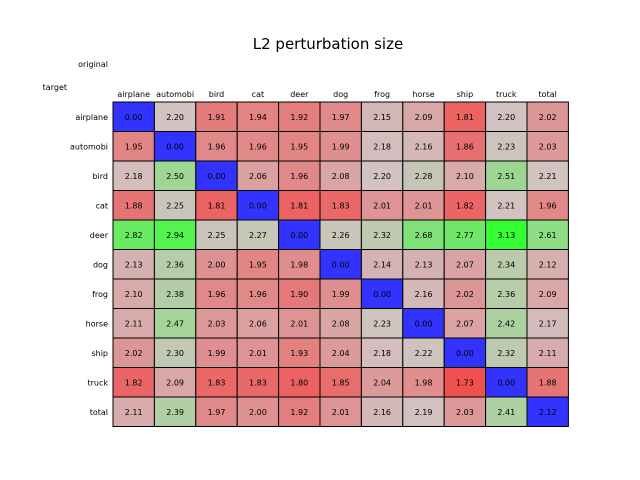  What do you see at coordinates (506, 323) in the screenshot?
I see `heatmap-cell: 2.42` at bounding box center [506, 323].